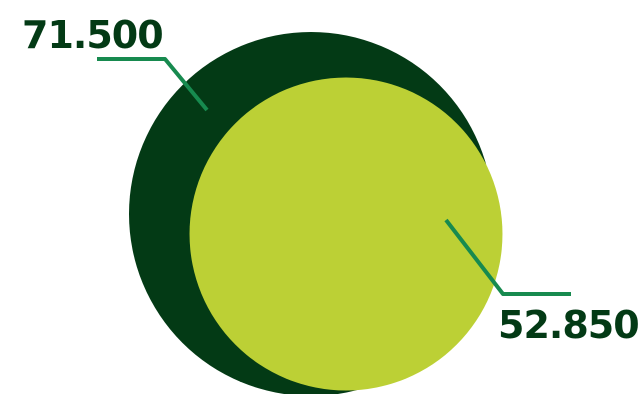 The height and width of the screenshot is (394, 642). I want to click on outer-value-label: 71.500, so click(92, 35).